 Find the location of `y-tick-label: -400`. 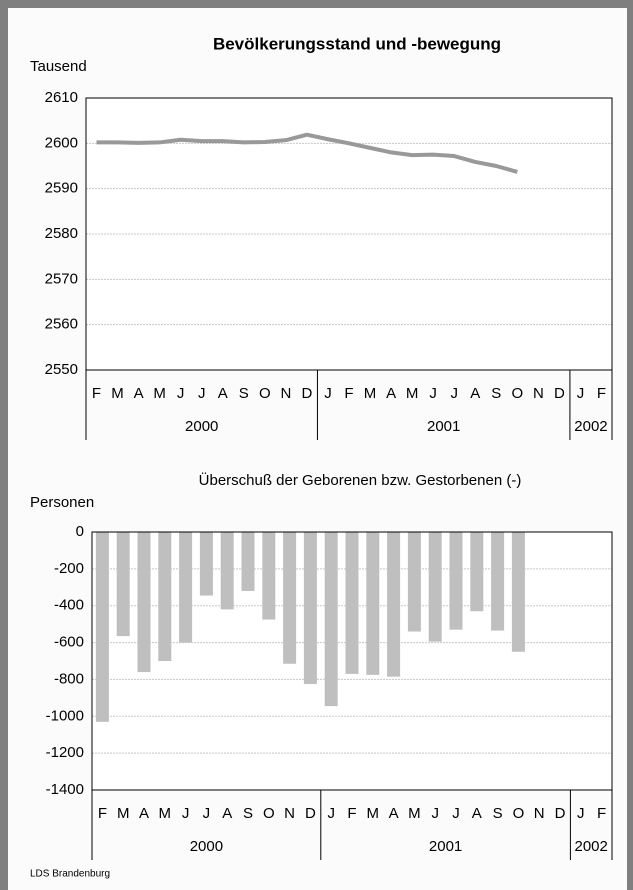

y-tick-label: -400 is located at coordinates (69, 605).